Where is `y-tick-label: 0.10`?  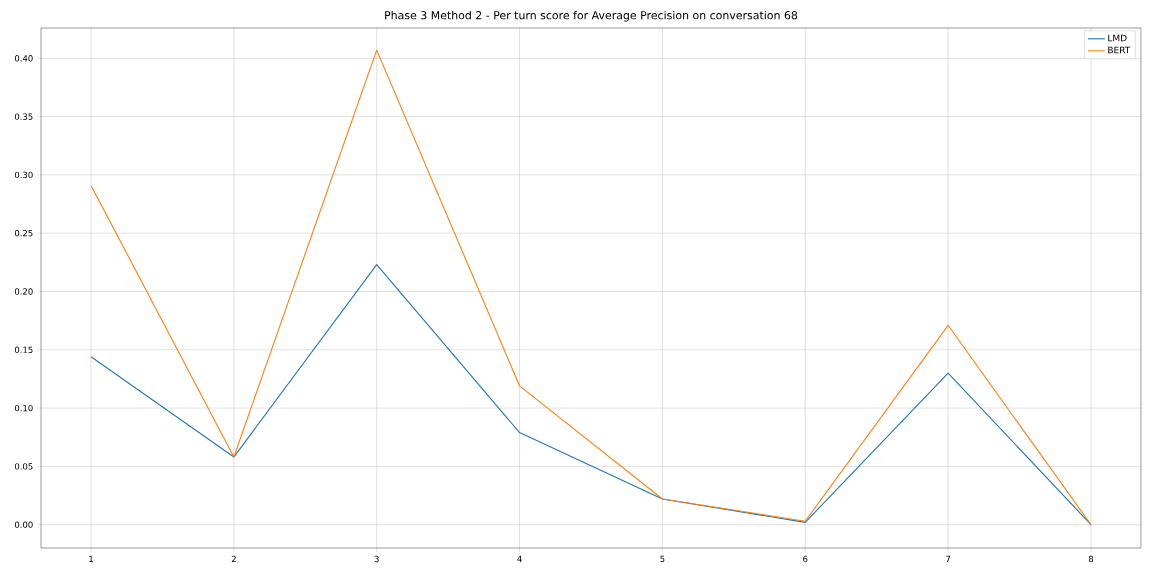 y-tick-label: 0.10 is located at coordinates (23, 408).